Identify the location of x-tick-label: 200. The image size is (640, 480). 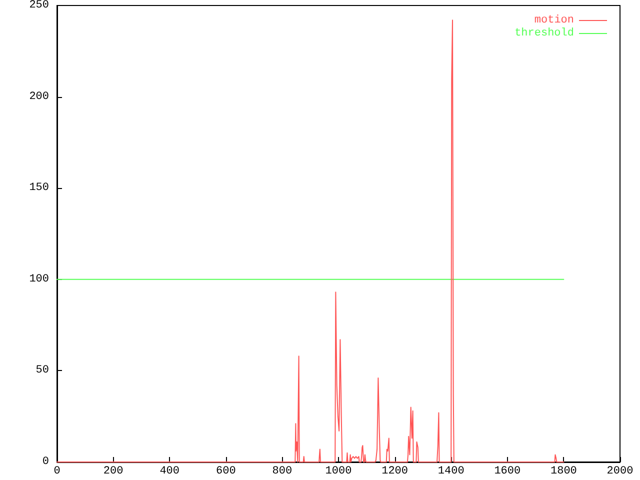
(113, 472).